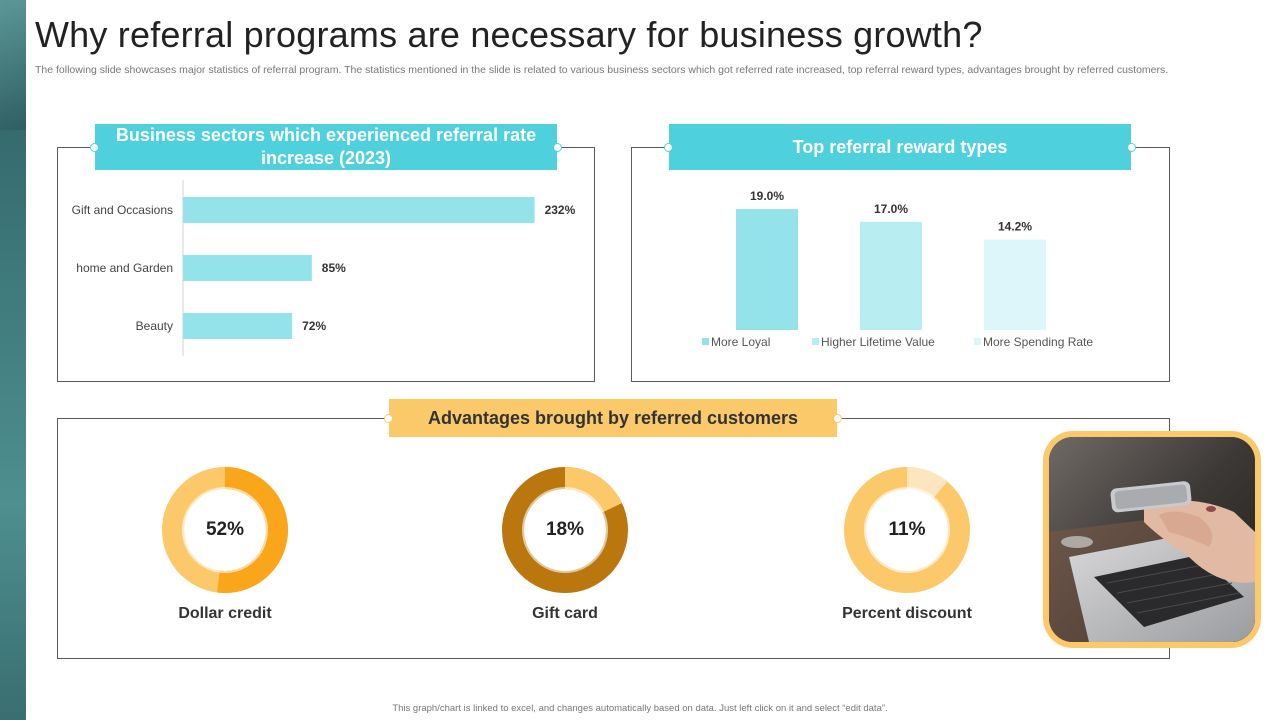 The width and height of the screenshot is (1280, 720). Describe the element at coordinates (334, 268) in the screenshot. I see `sector-value-label: 85%` at that location.